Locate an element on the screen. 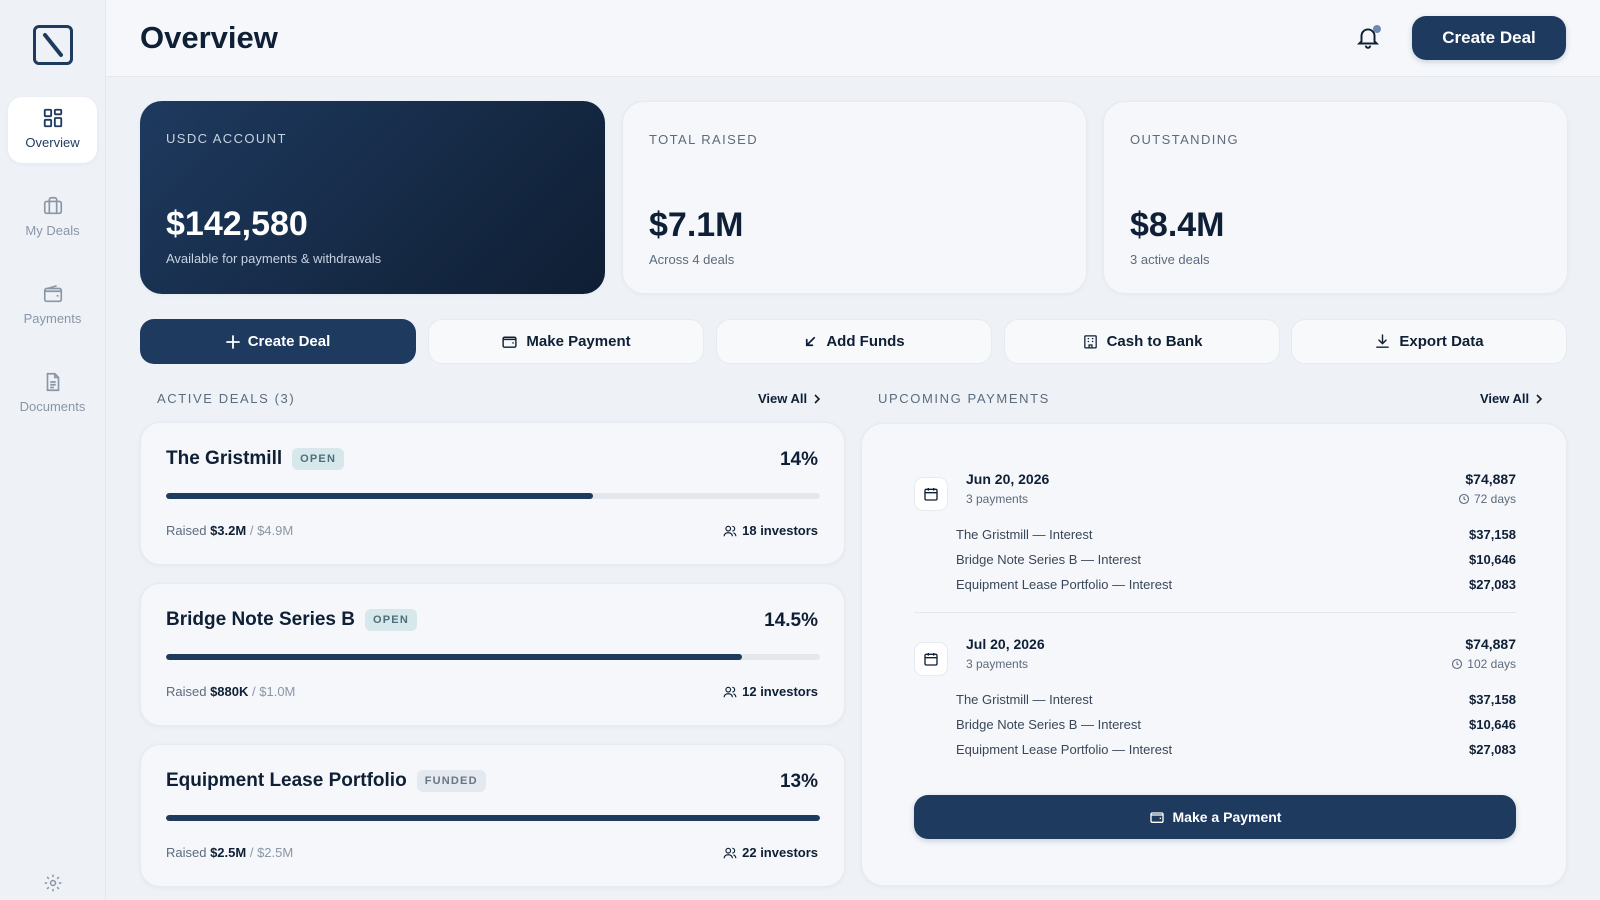 Image resolution: width=1600 pixels, height=900 pixels. sidebar-item-payments: Payments is located at coordinates (52, 306).